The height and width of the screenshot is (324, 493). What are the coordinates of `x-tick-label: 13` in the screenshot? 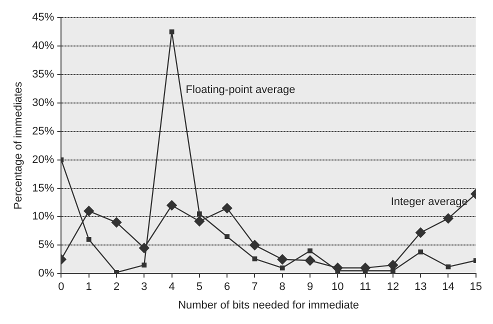 It's located at (420, 287).